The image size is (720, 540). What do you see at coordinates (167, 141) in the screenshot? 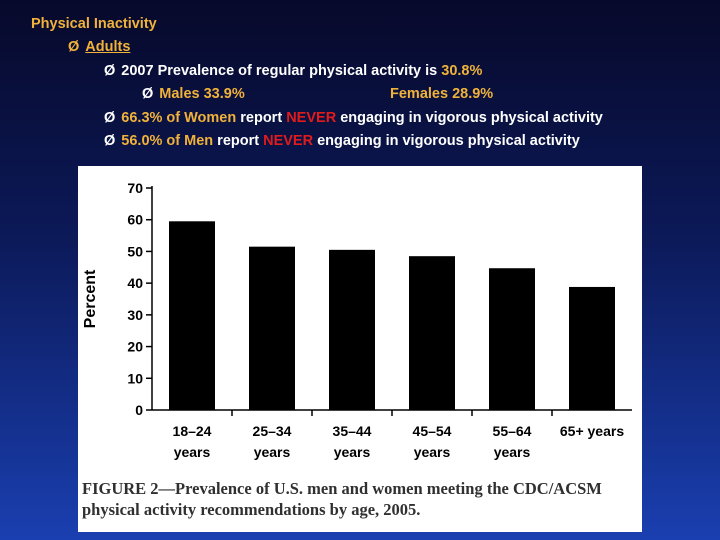
I see `men-stat: 56.0% of Men` at bounding box center [167, 141].